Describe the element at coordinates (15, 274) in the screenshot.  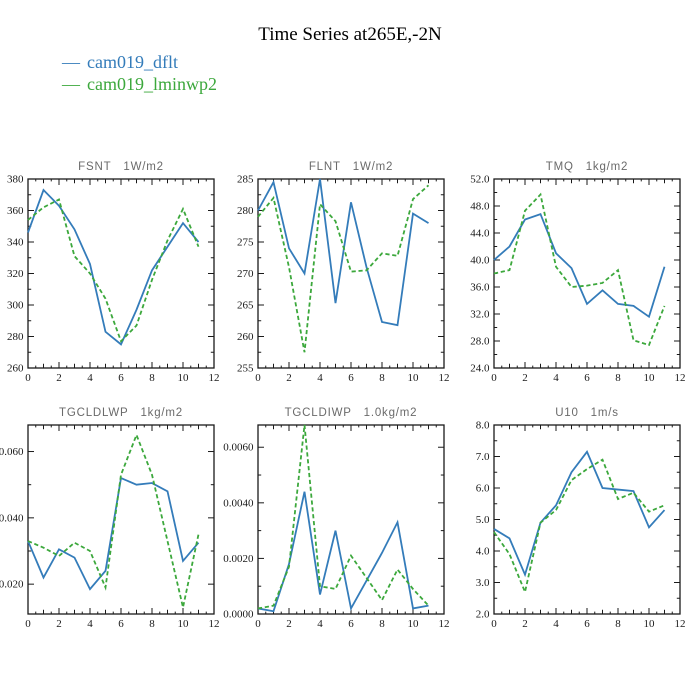
I see `y-tick-label: 320` at that location.